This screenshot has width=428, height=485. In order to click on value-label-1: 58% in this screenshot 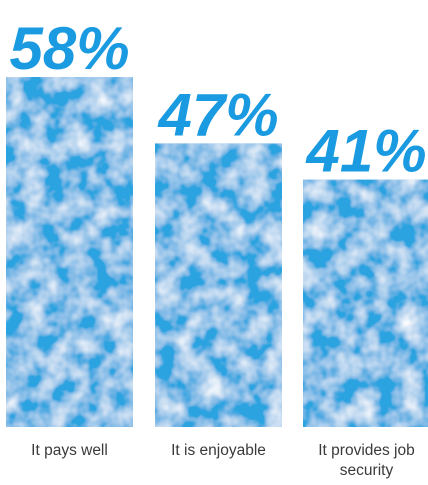, I will do `click(69, 48)`.